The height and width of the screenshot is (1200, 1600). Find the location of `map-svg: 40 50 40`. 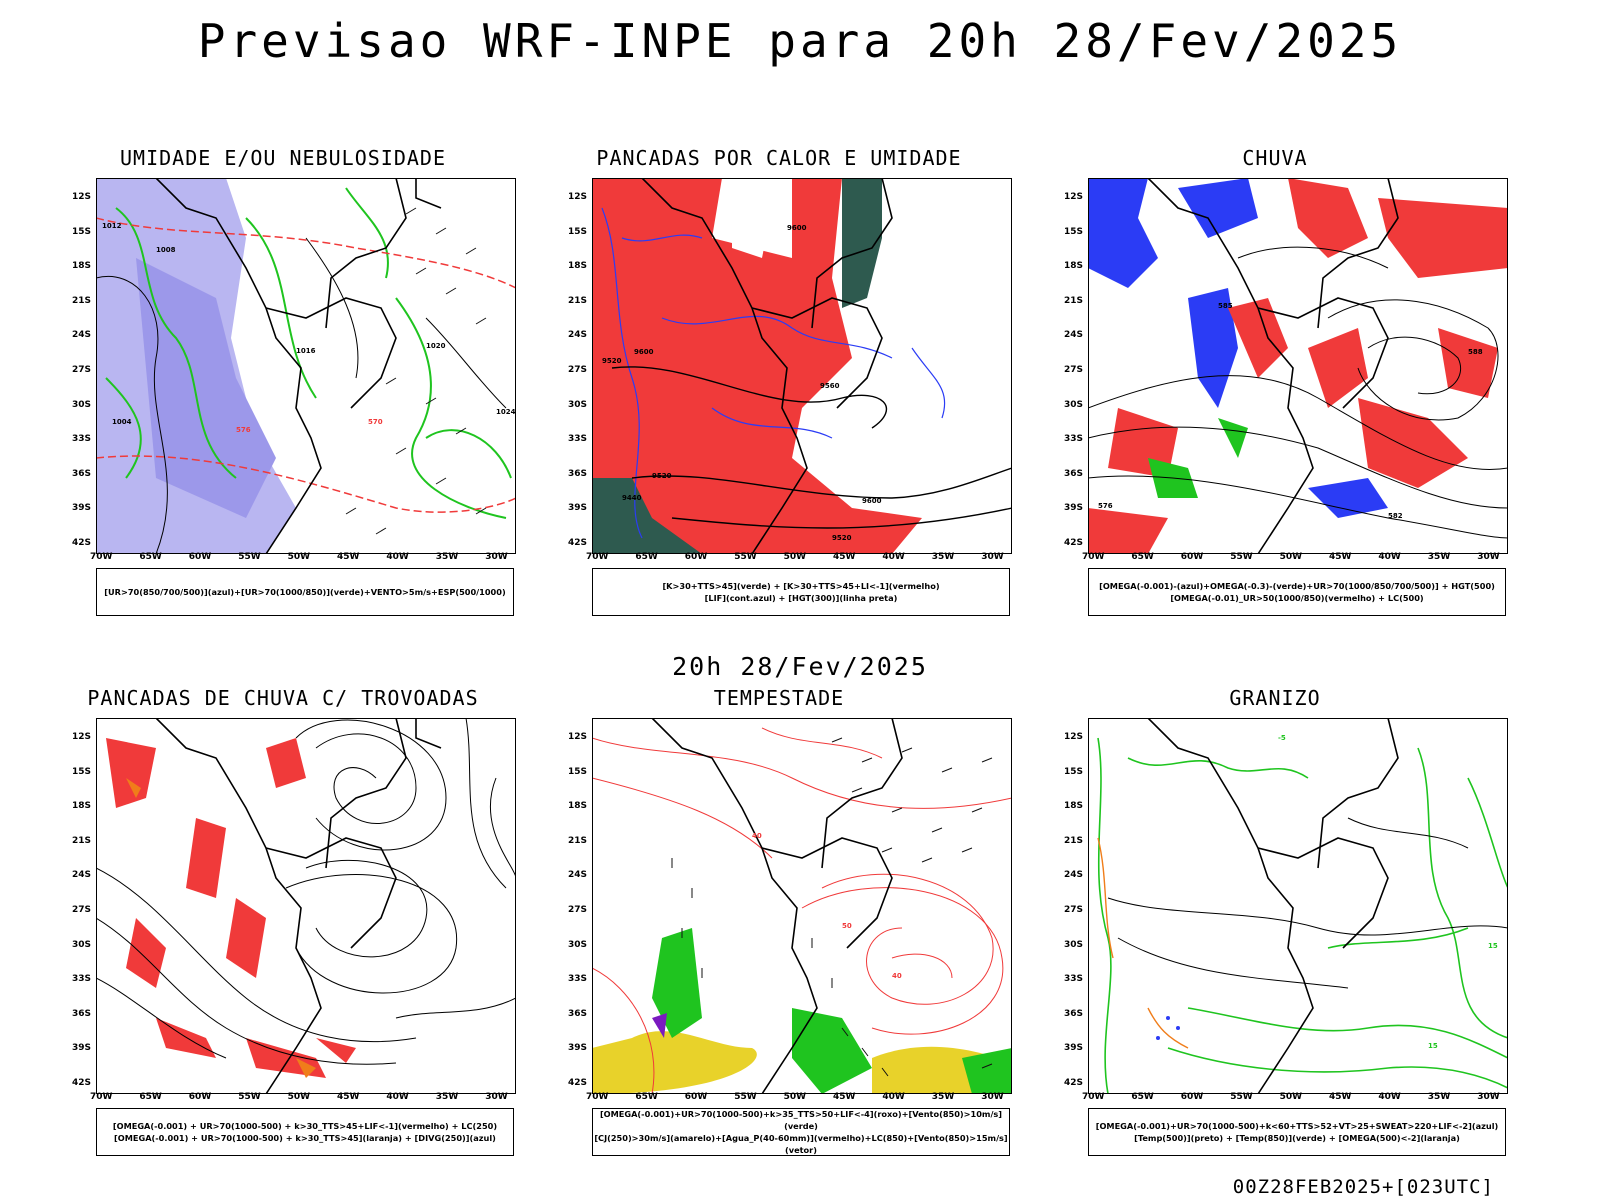

map-svg: 40 50 40 is located at coordinates (802, 906).